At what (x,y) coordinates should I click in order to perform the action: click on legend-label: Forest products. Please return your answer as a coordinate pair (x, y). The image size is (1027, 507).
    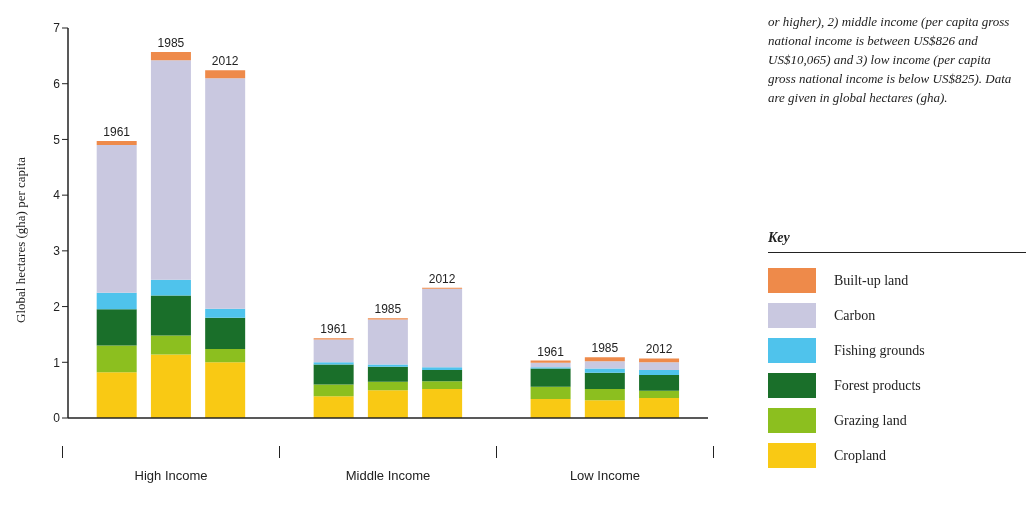
    Looking at the image, I should click on (877, 385).